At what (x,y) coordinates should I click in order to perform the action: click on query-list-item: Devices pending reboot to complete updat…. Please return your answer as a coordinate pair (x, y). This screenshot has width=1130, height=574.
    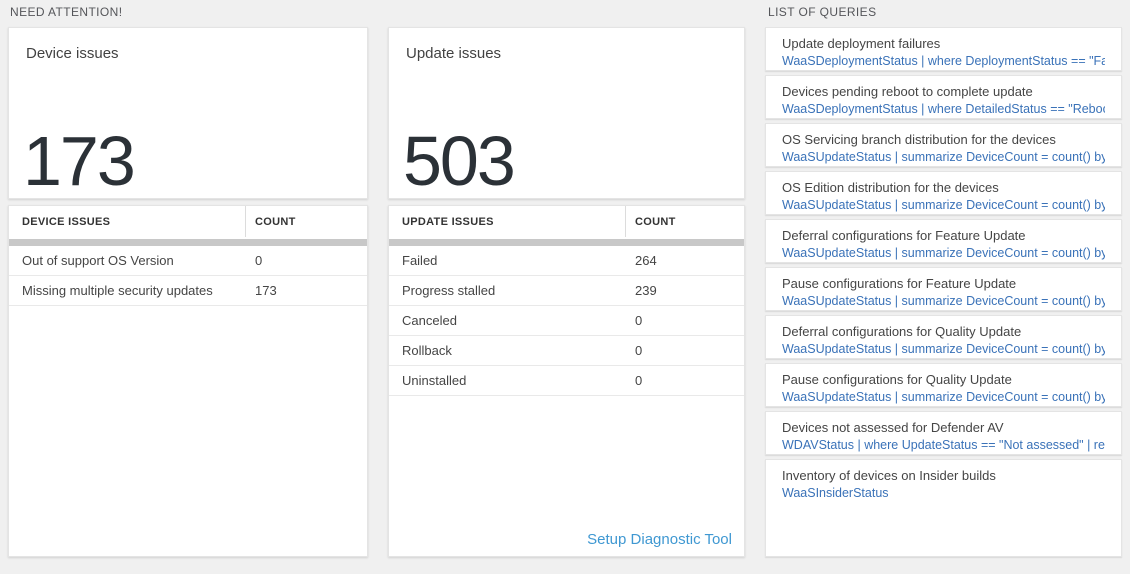
    Looking at the image, I should click on (943, 97).